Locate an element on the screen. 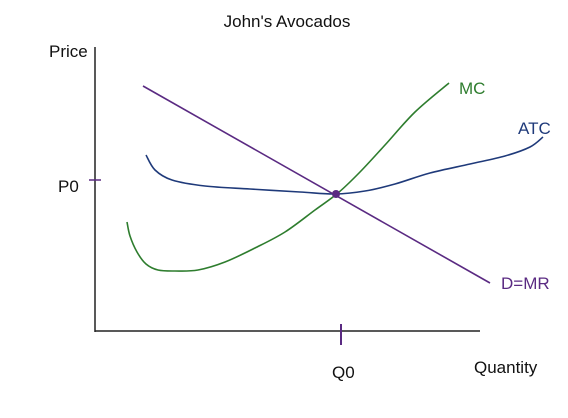 This screenshot has width=568, height=418. mc-series-label: MC is located at coordinates (472, 88).